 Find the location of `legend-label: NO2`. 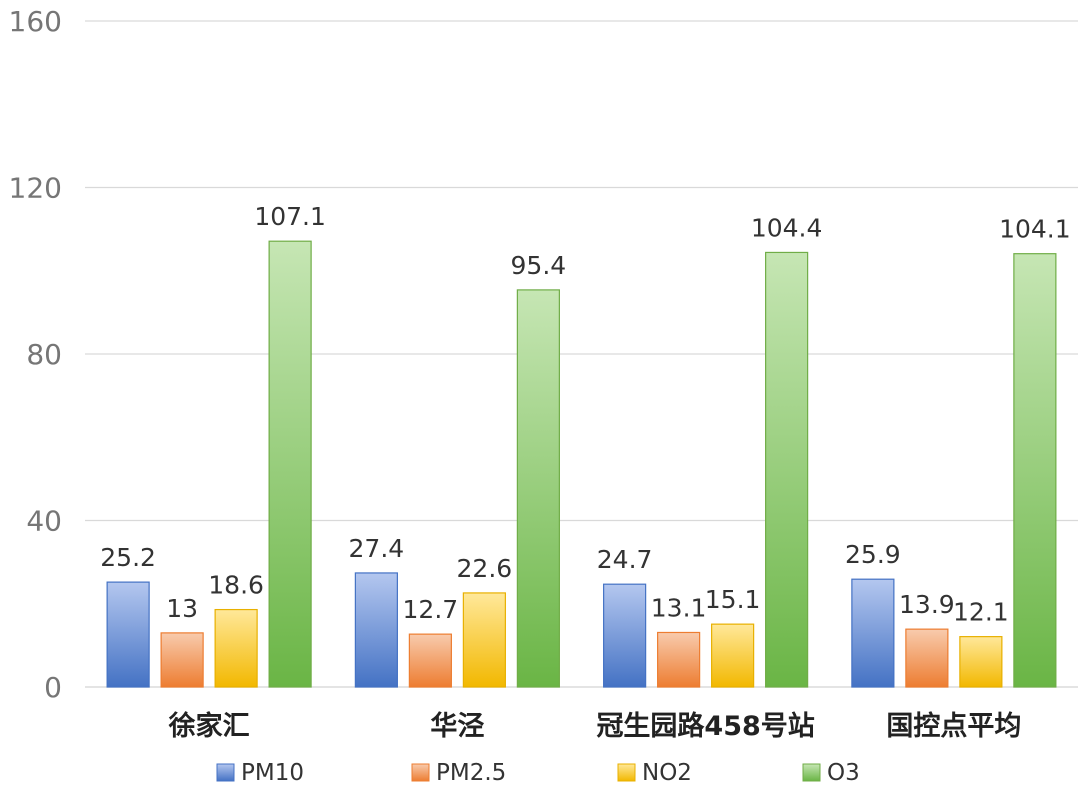

legend-label: NO2 is located at coordinates (667, 773).